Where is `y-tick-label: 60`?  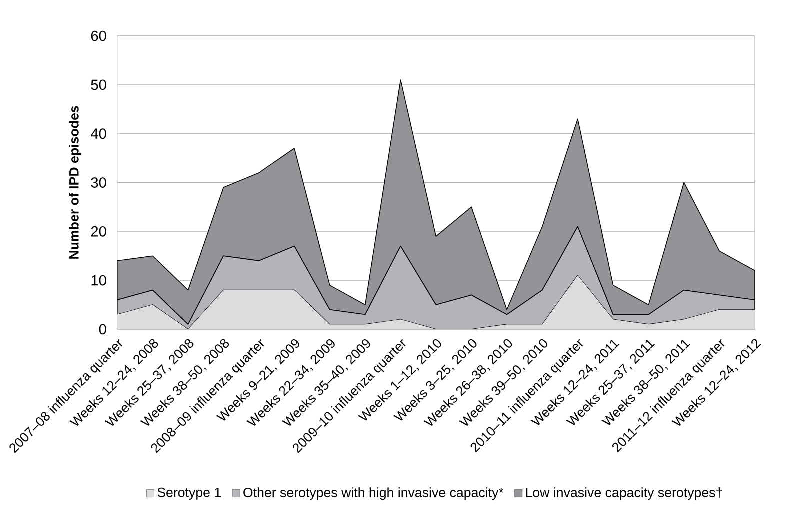
y-tick-label: 60 is located at coordinates (98, 36).